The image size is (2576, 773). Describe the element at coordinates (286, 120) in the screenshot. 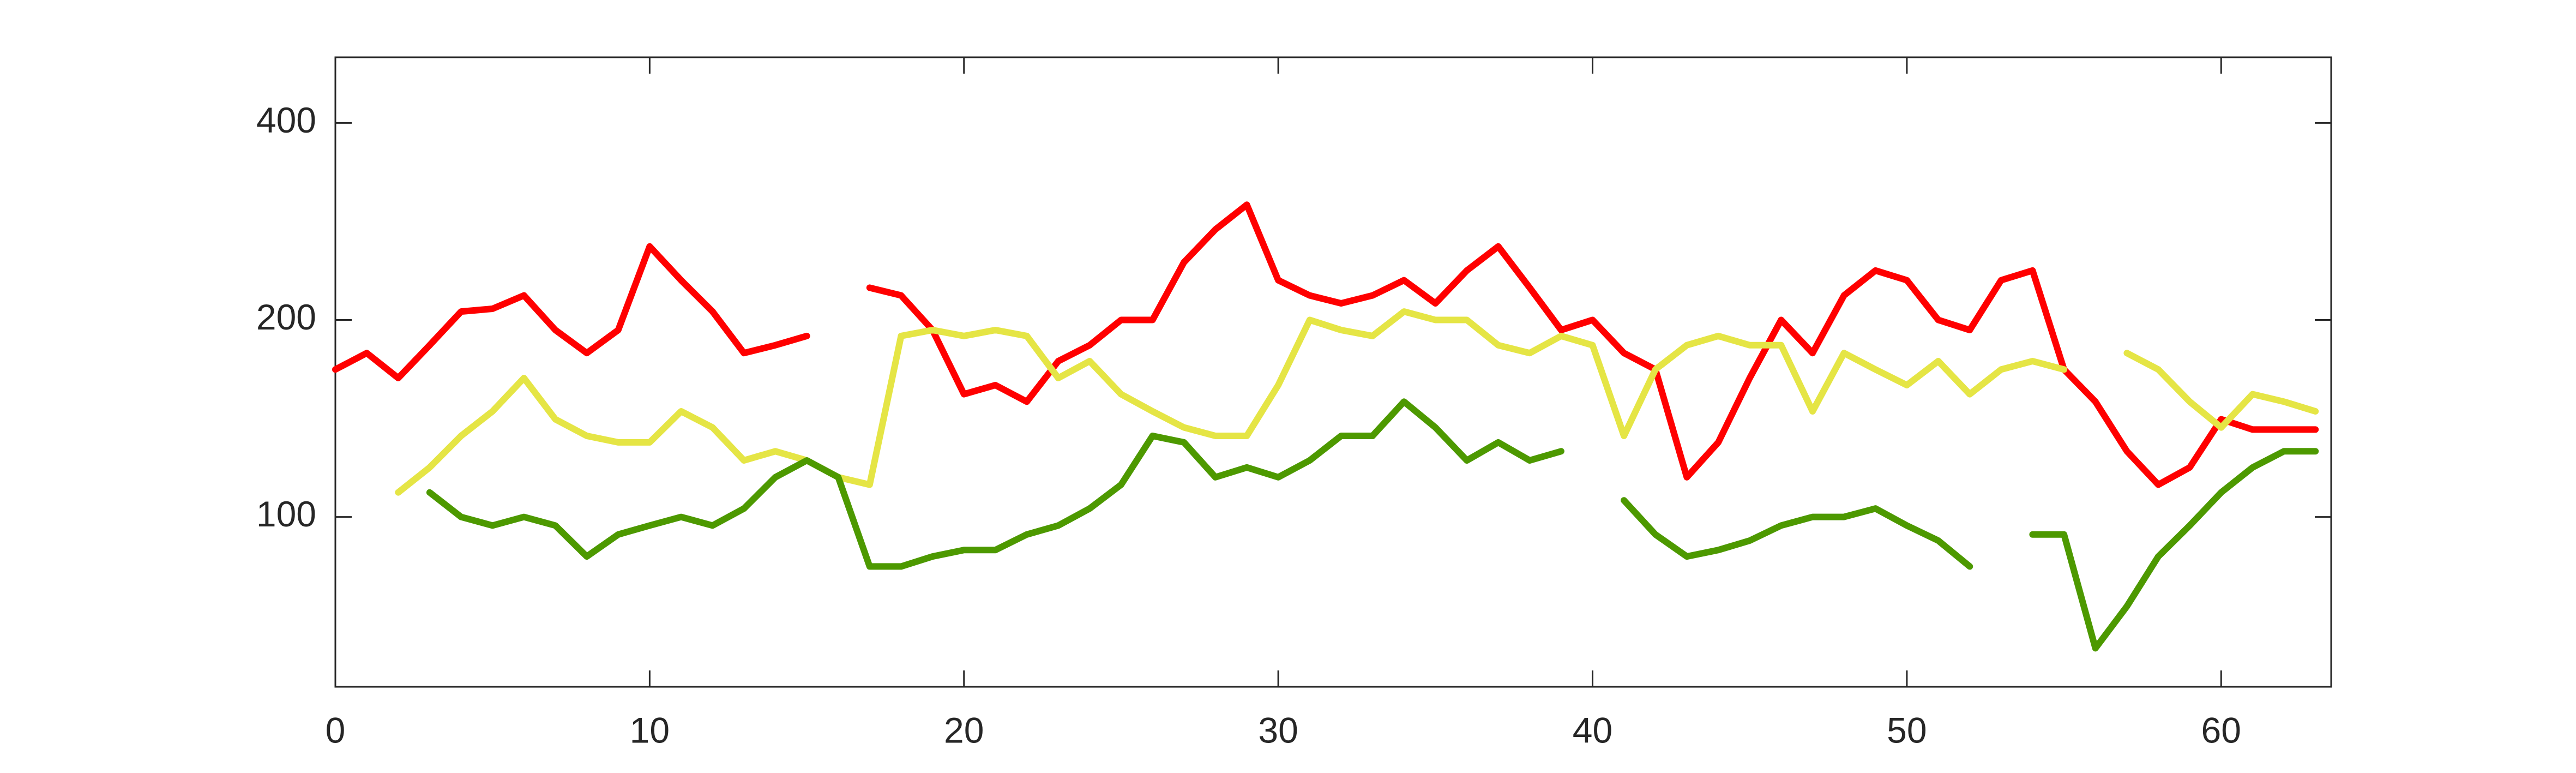

I see `y-tick-label: 400` at that location.